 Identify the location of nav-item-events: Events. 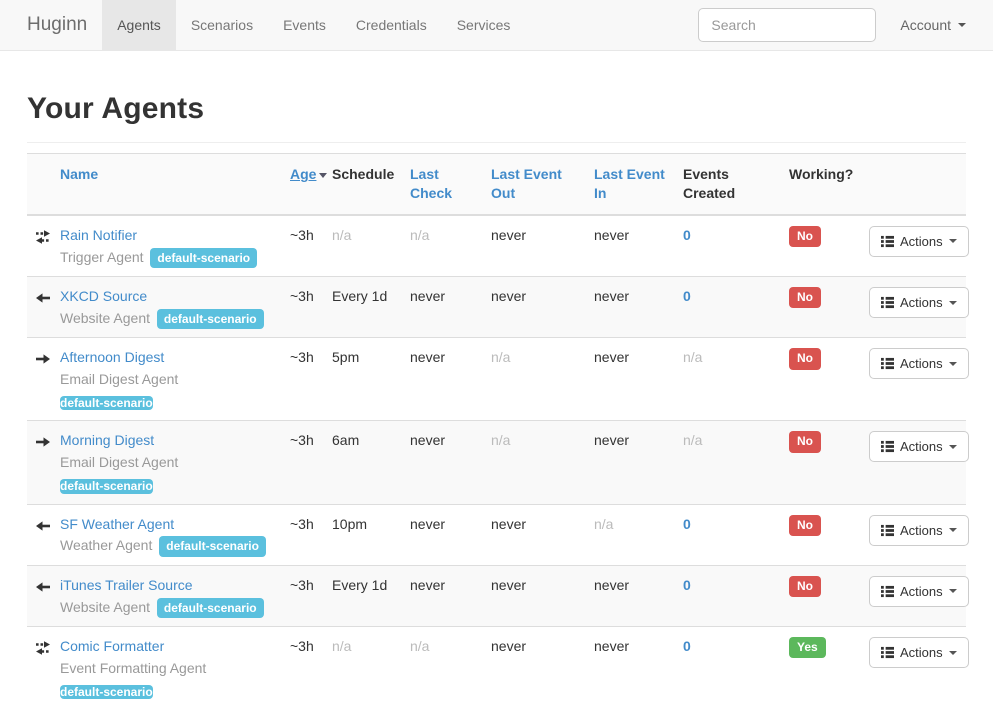
(304, 25).